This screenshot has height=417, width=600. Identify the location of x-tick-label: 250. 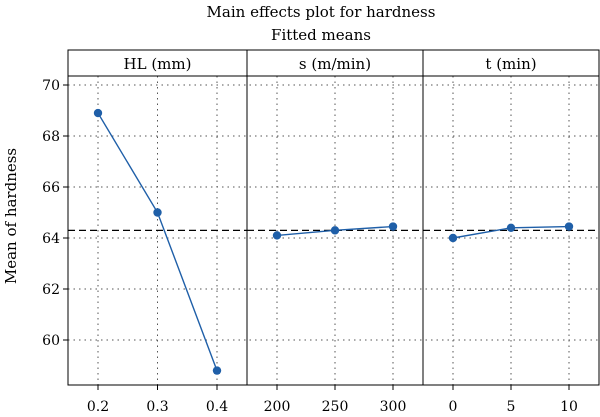
(335, 407).